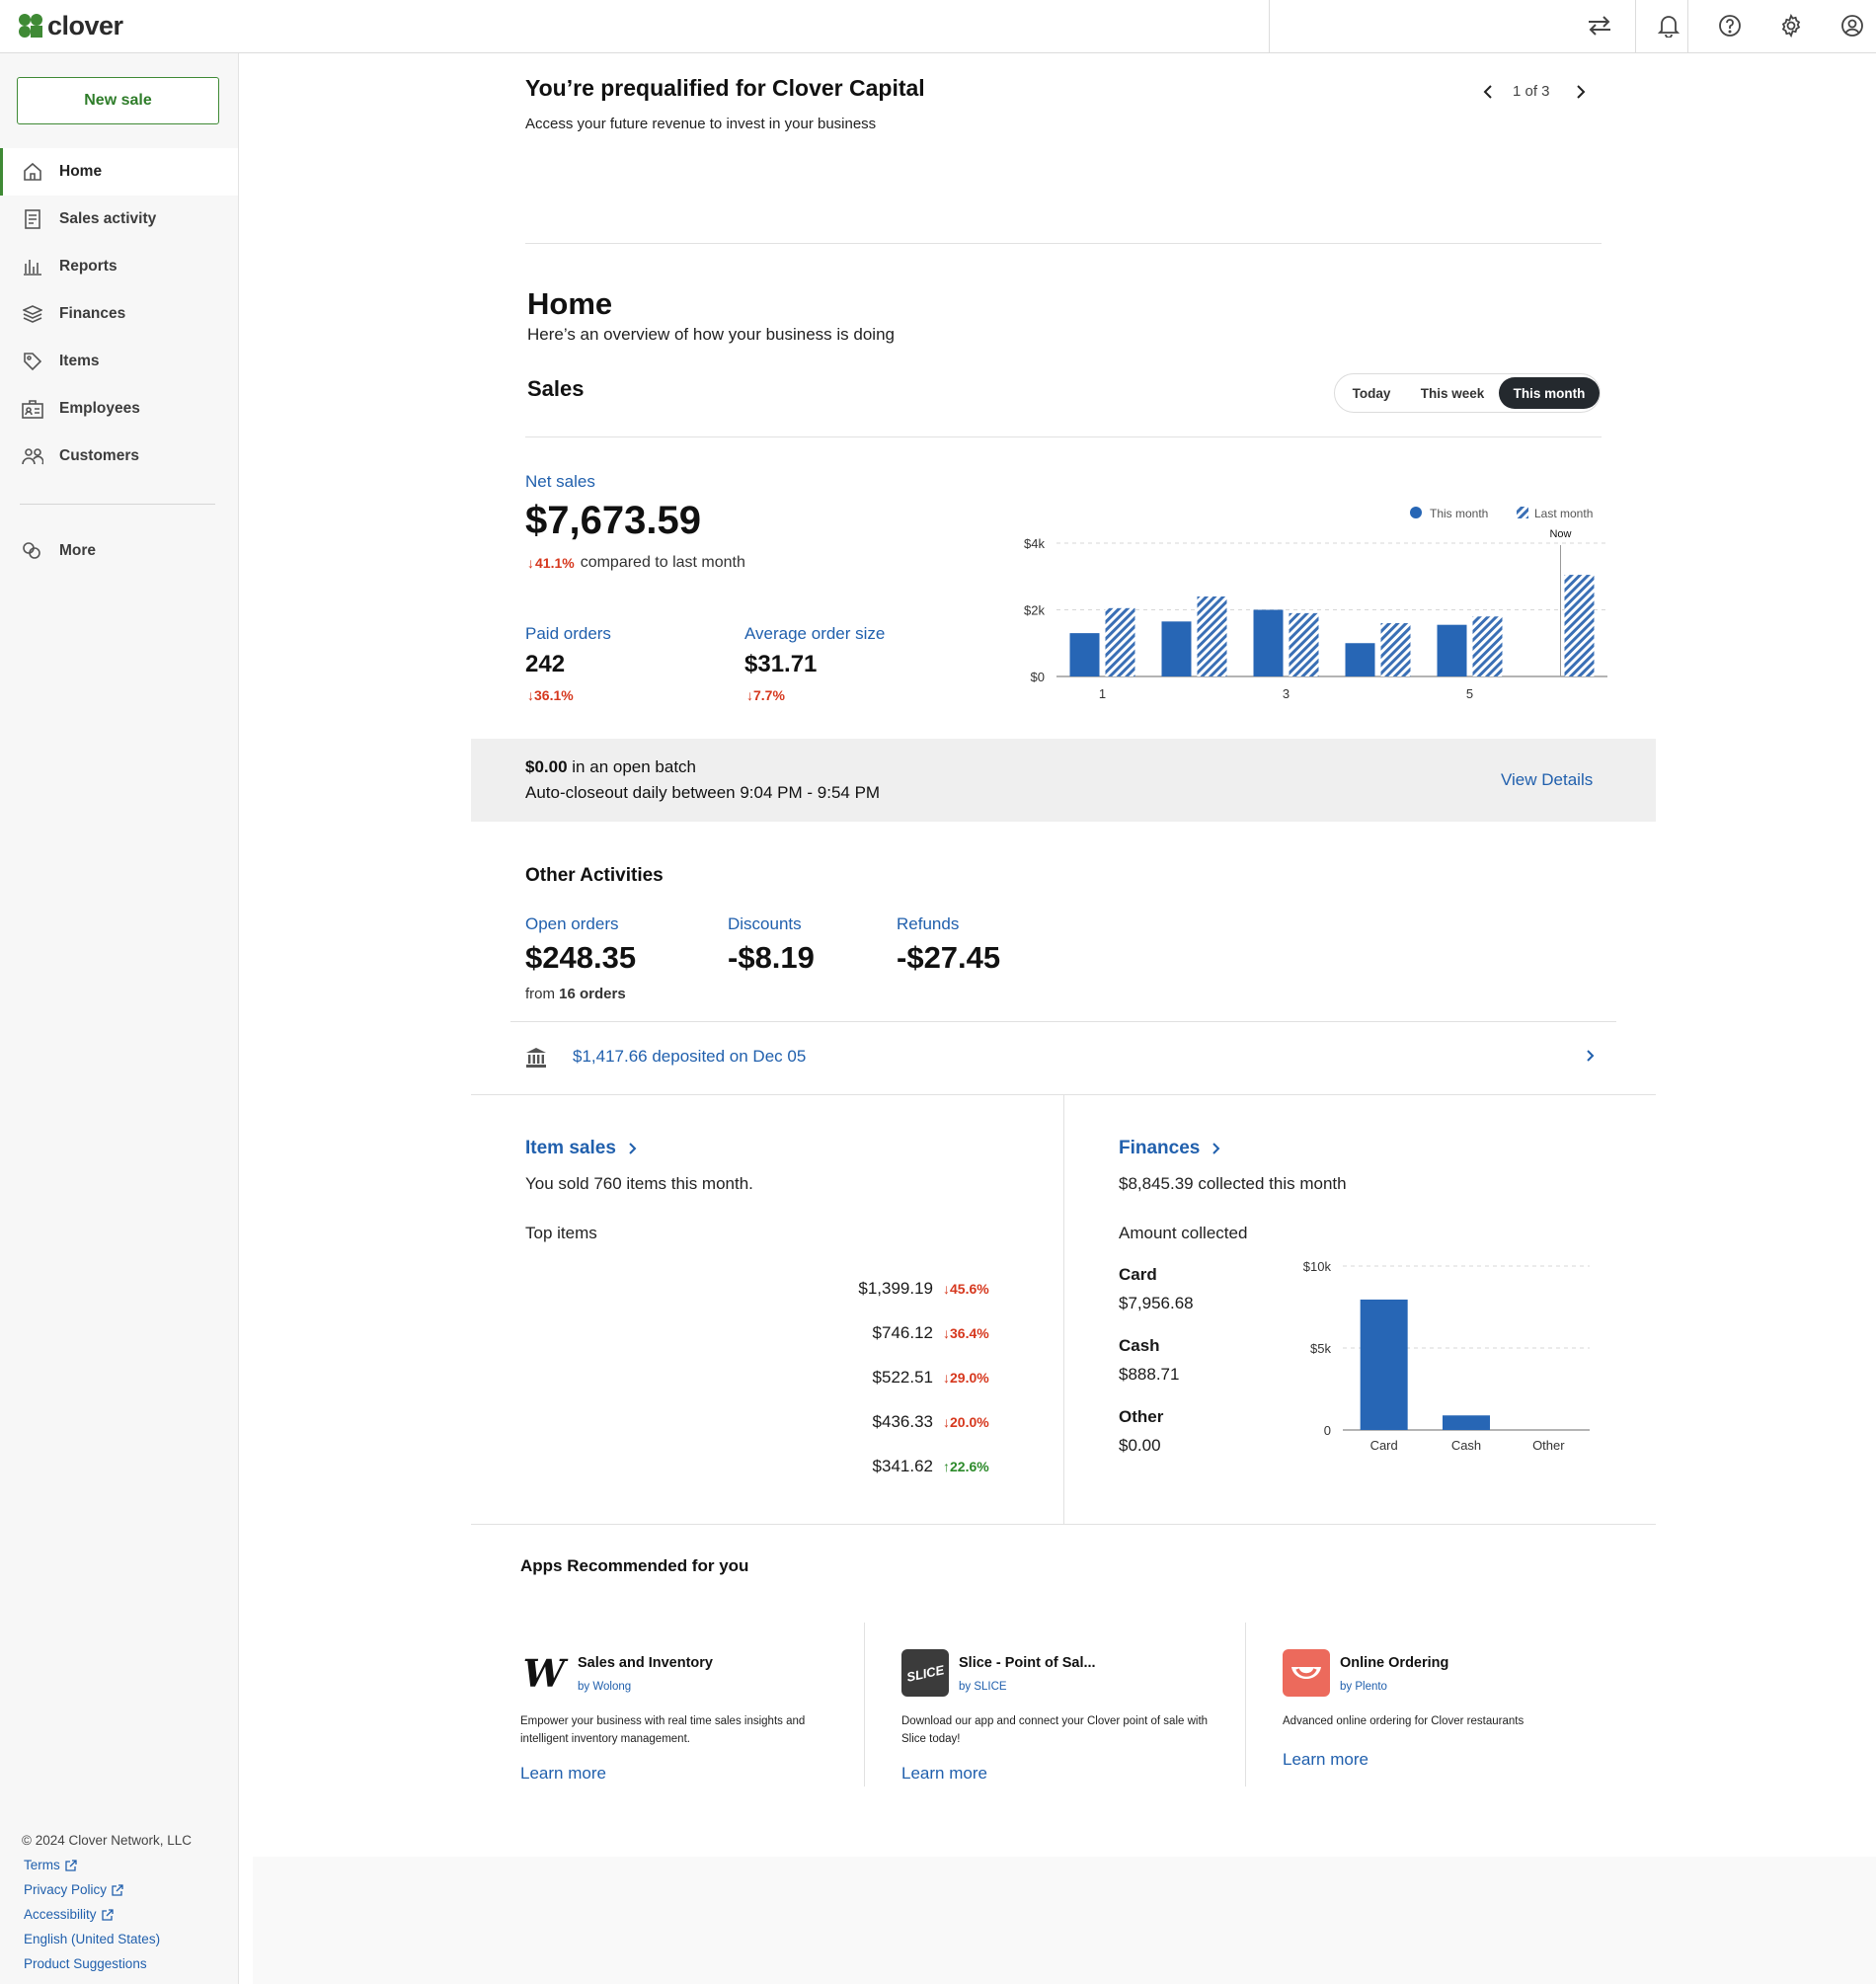 Image resolution: width=1876 pixels, height=1984 pixels. Describe the element at coordinates (108, 1840) in the screenshot. I see `copyright: © 2024 Clover Network, LLC` at that location.